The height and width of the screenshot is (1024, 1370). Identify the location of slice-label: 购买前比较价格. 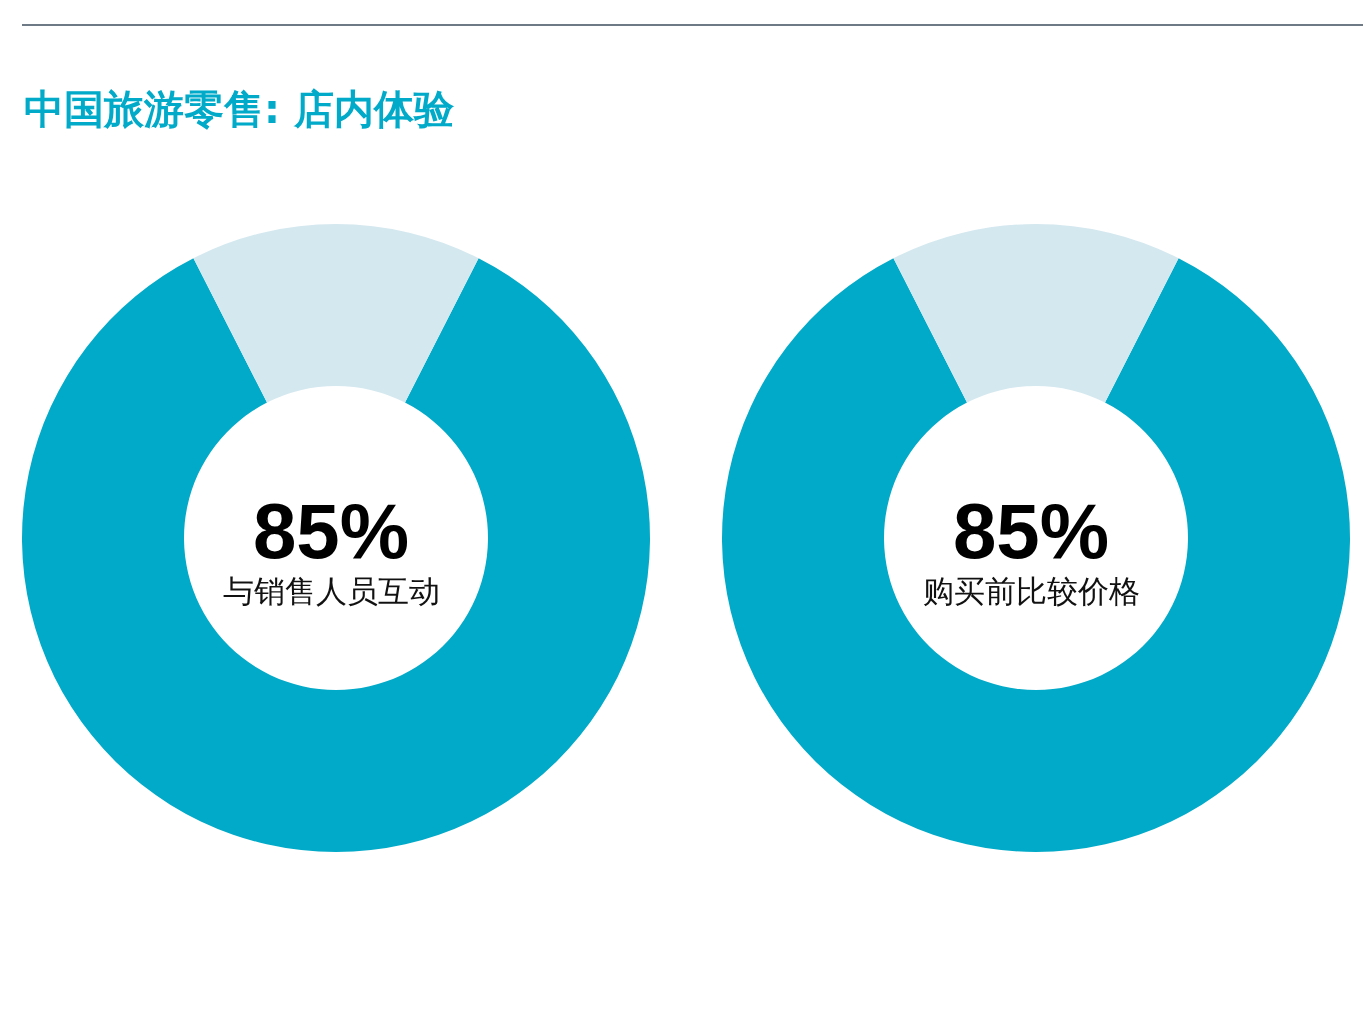
(1031, 591).